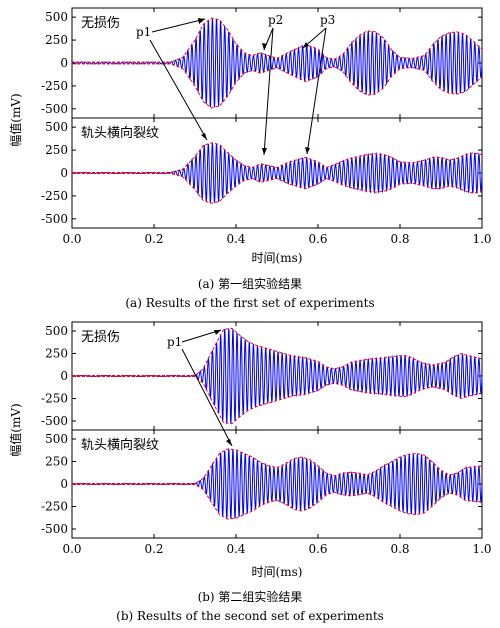 The image size is (500, 628). I want to click on arrow-p1-a-bottom, so click(178, 90).